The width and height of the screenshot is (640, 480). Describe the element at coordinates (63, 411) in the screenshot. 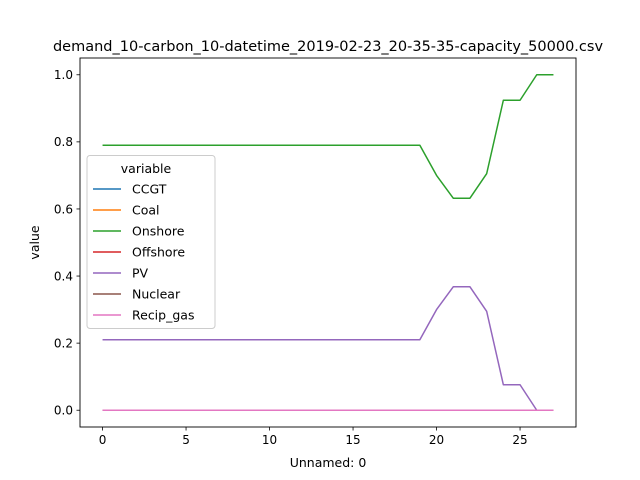

I see `y-tick-label: 0.0` at that location.